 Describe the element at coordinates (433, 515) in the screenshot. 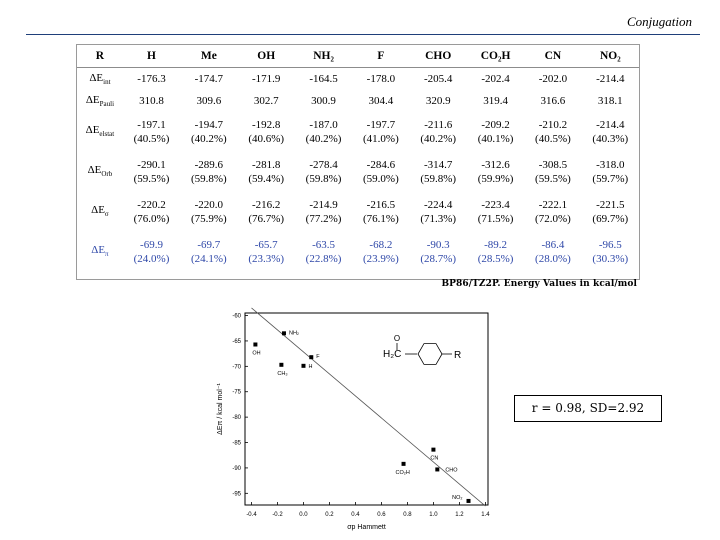

I see `x-tick-label: 1.0` at that location.